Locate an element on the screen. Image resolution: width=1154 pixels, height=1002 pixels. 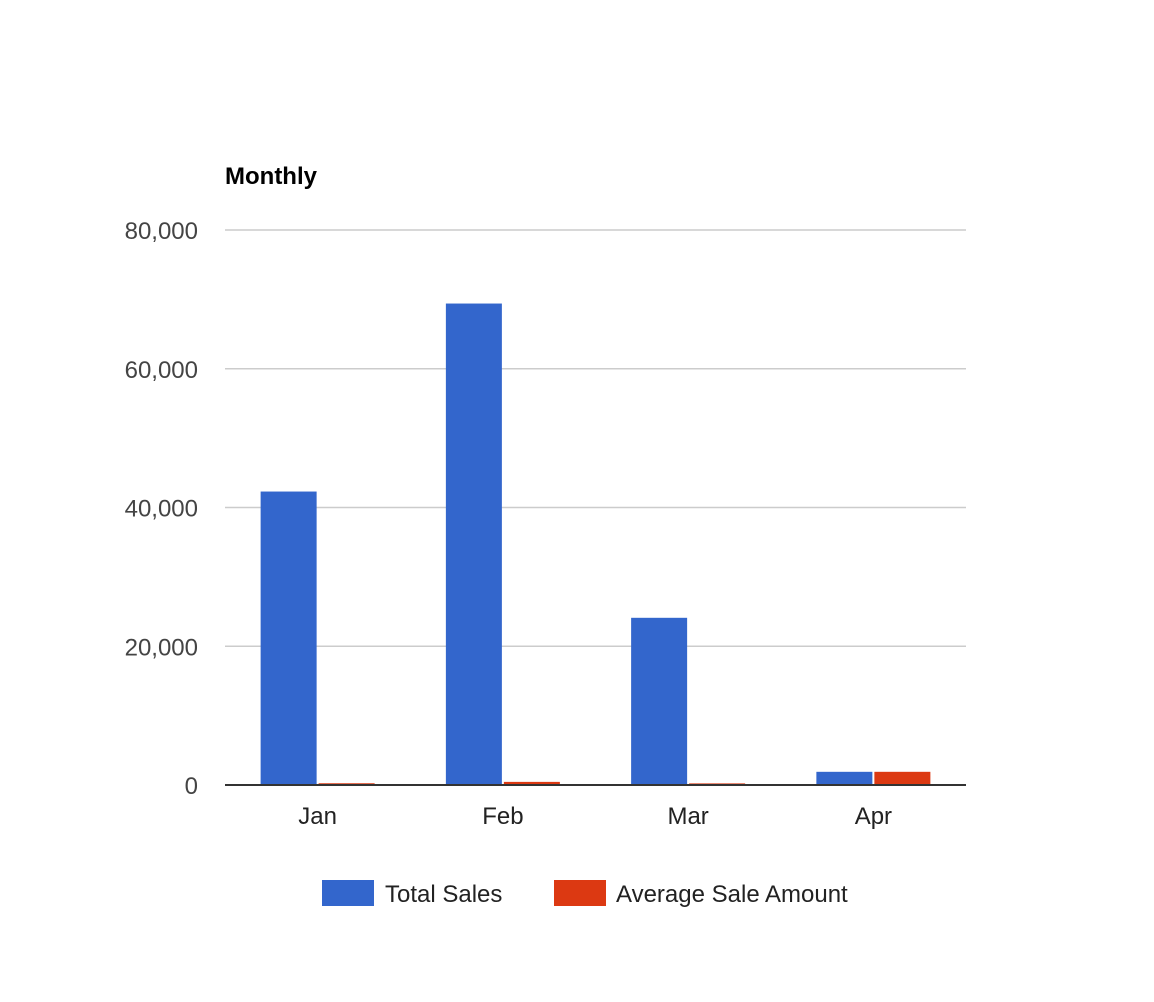
y-tick-label: 40,000 is located at coordinates (161, 509).